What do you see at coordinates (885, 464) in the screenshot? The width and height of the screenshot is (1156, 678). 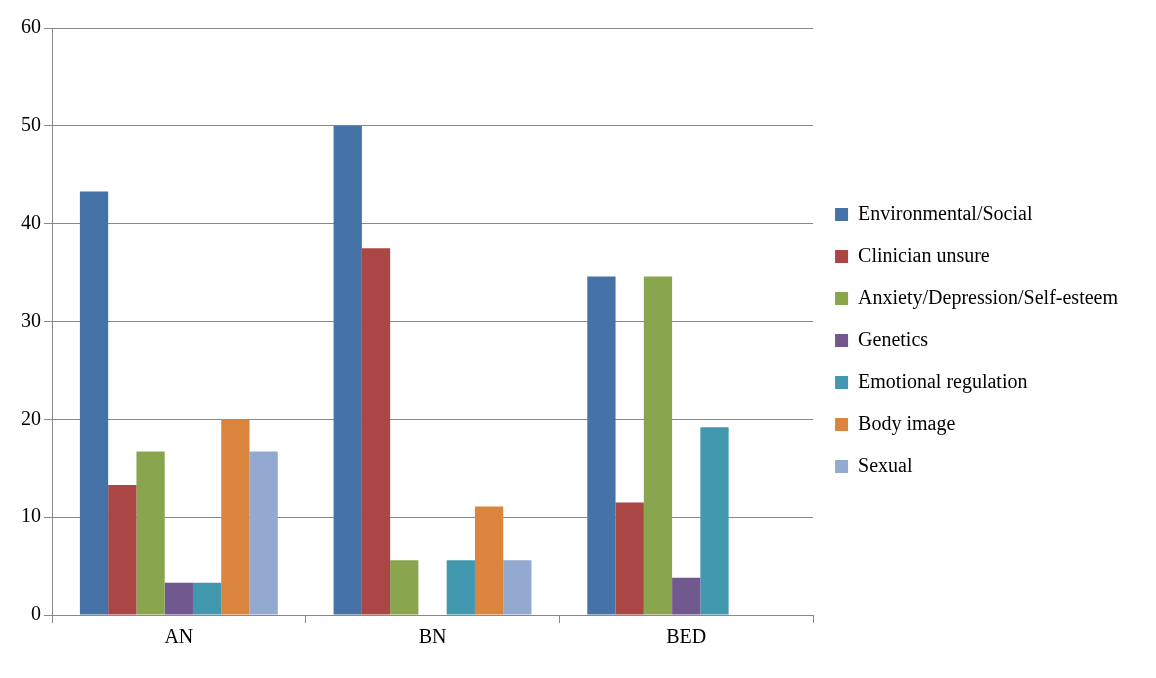 I see `legend-label: Sexual` at bounding box center [885, 464].